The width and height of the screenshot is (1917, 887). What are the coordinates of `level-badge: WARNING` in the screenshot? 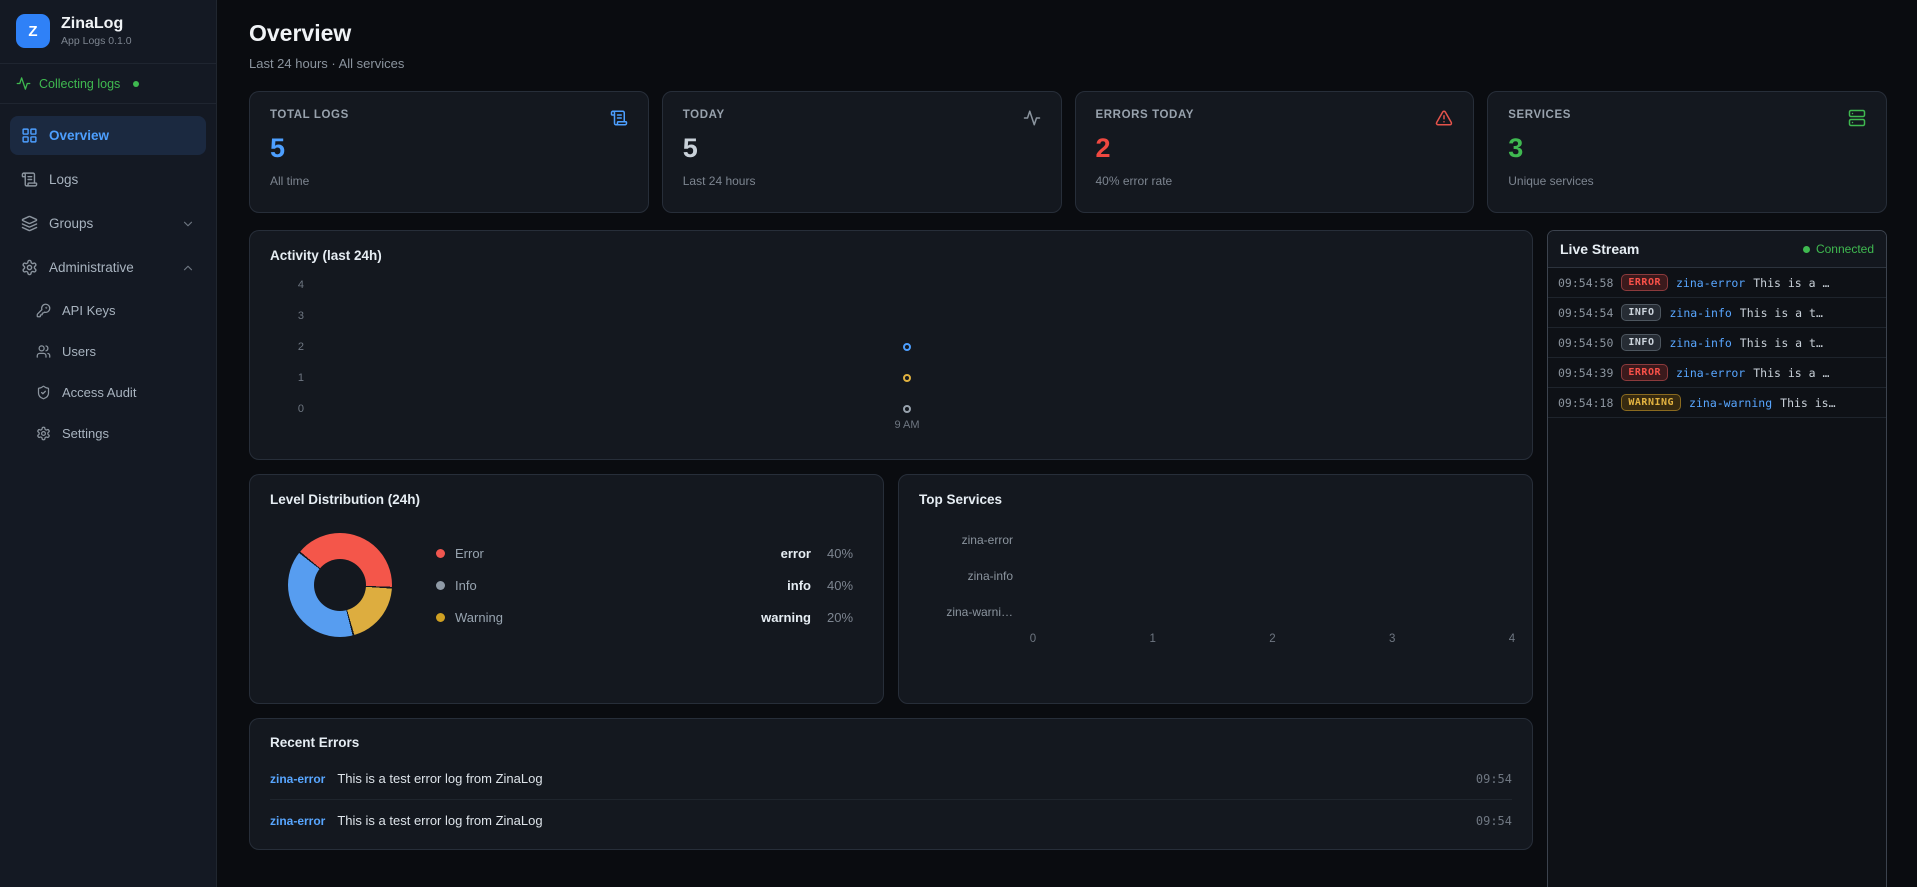 It's located at (1651, 402).